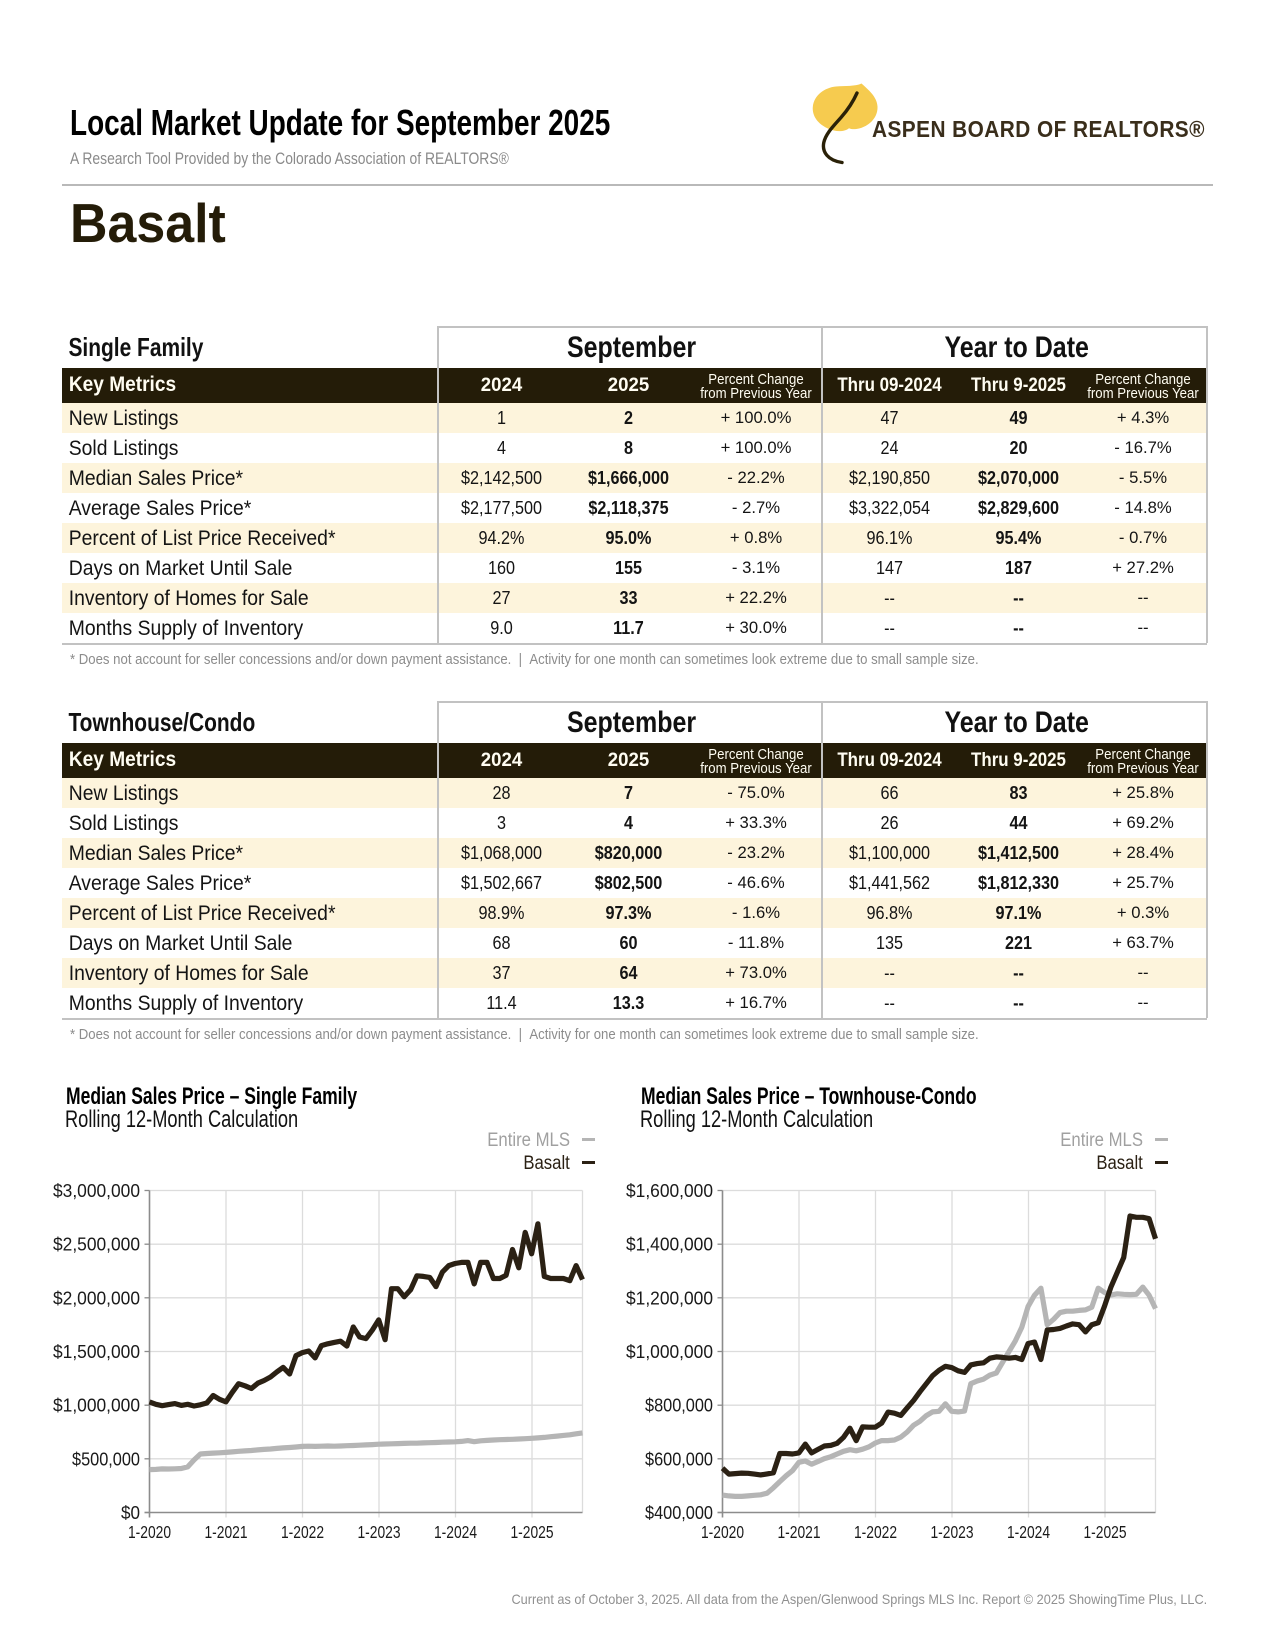 The image size is (1275, 1650). What do you see at coordinates (669, 1191) in the screenshot?
I see `svg-text: $1,600,000` at bounding box center [669, 1191].